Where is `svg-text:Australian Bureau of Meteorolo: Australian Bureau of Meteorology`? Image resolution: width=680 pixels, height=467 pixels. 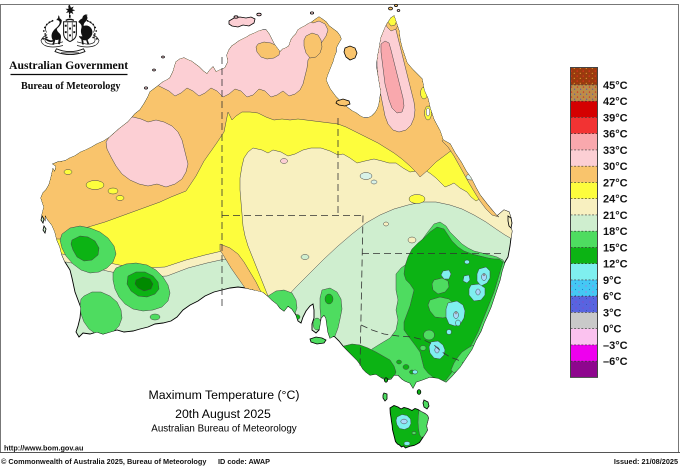 svg-text:Australian Bureau of Meteorolo: Australian Bureau of Meteorology is located at coordinates (224, 429).